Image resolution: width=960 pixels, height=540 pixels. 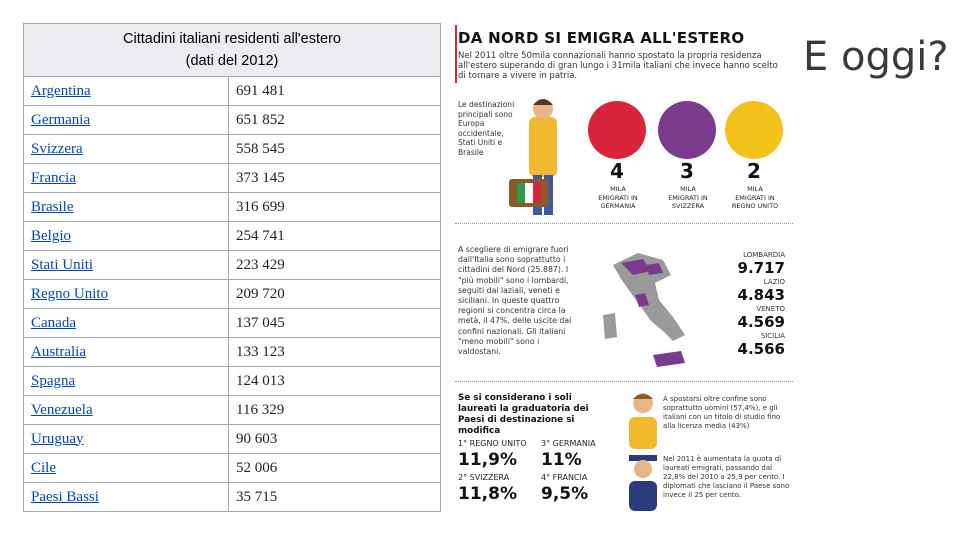 I want to click on resident-count: 691 481, so click(x=334, y=91).